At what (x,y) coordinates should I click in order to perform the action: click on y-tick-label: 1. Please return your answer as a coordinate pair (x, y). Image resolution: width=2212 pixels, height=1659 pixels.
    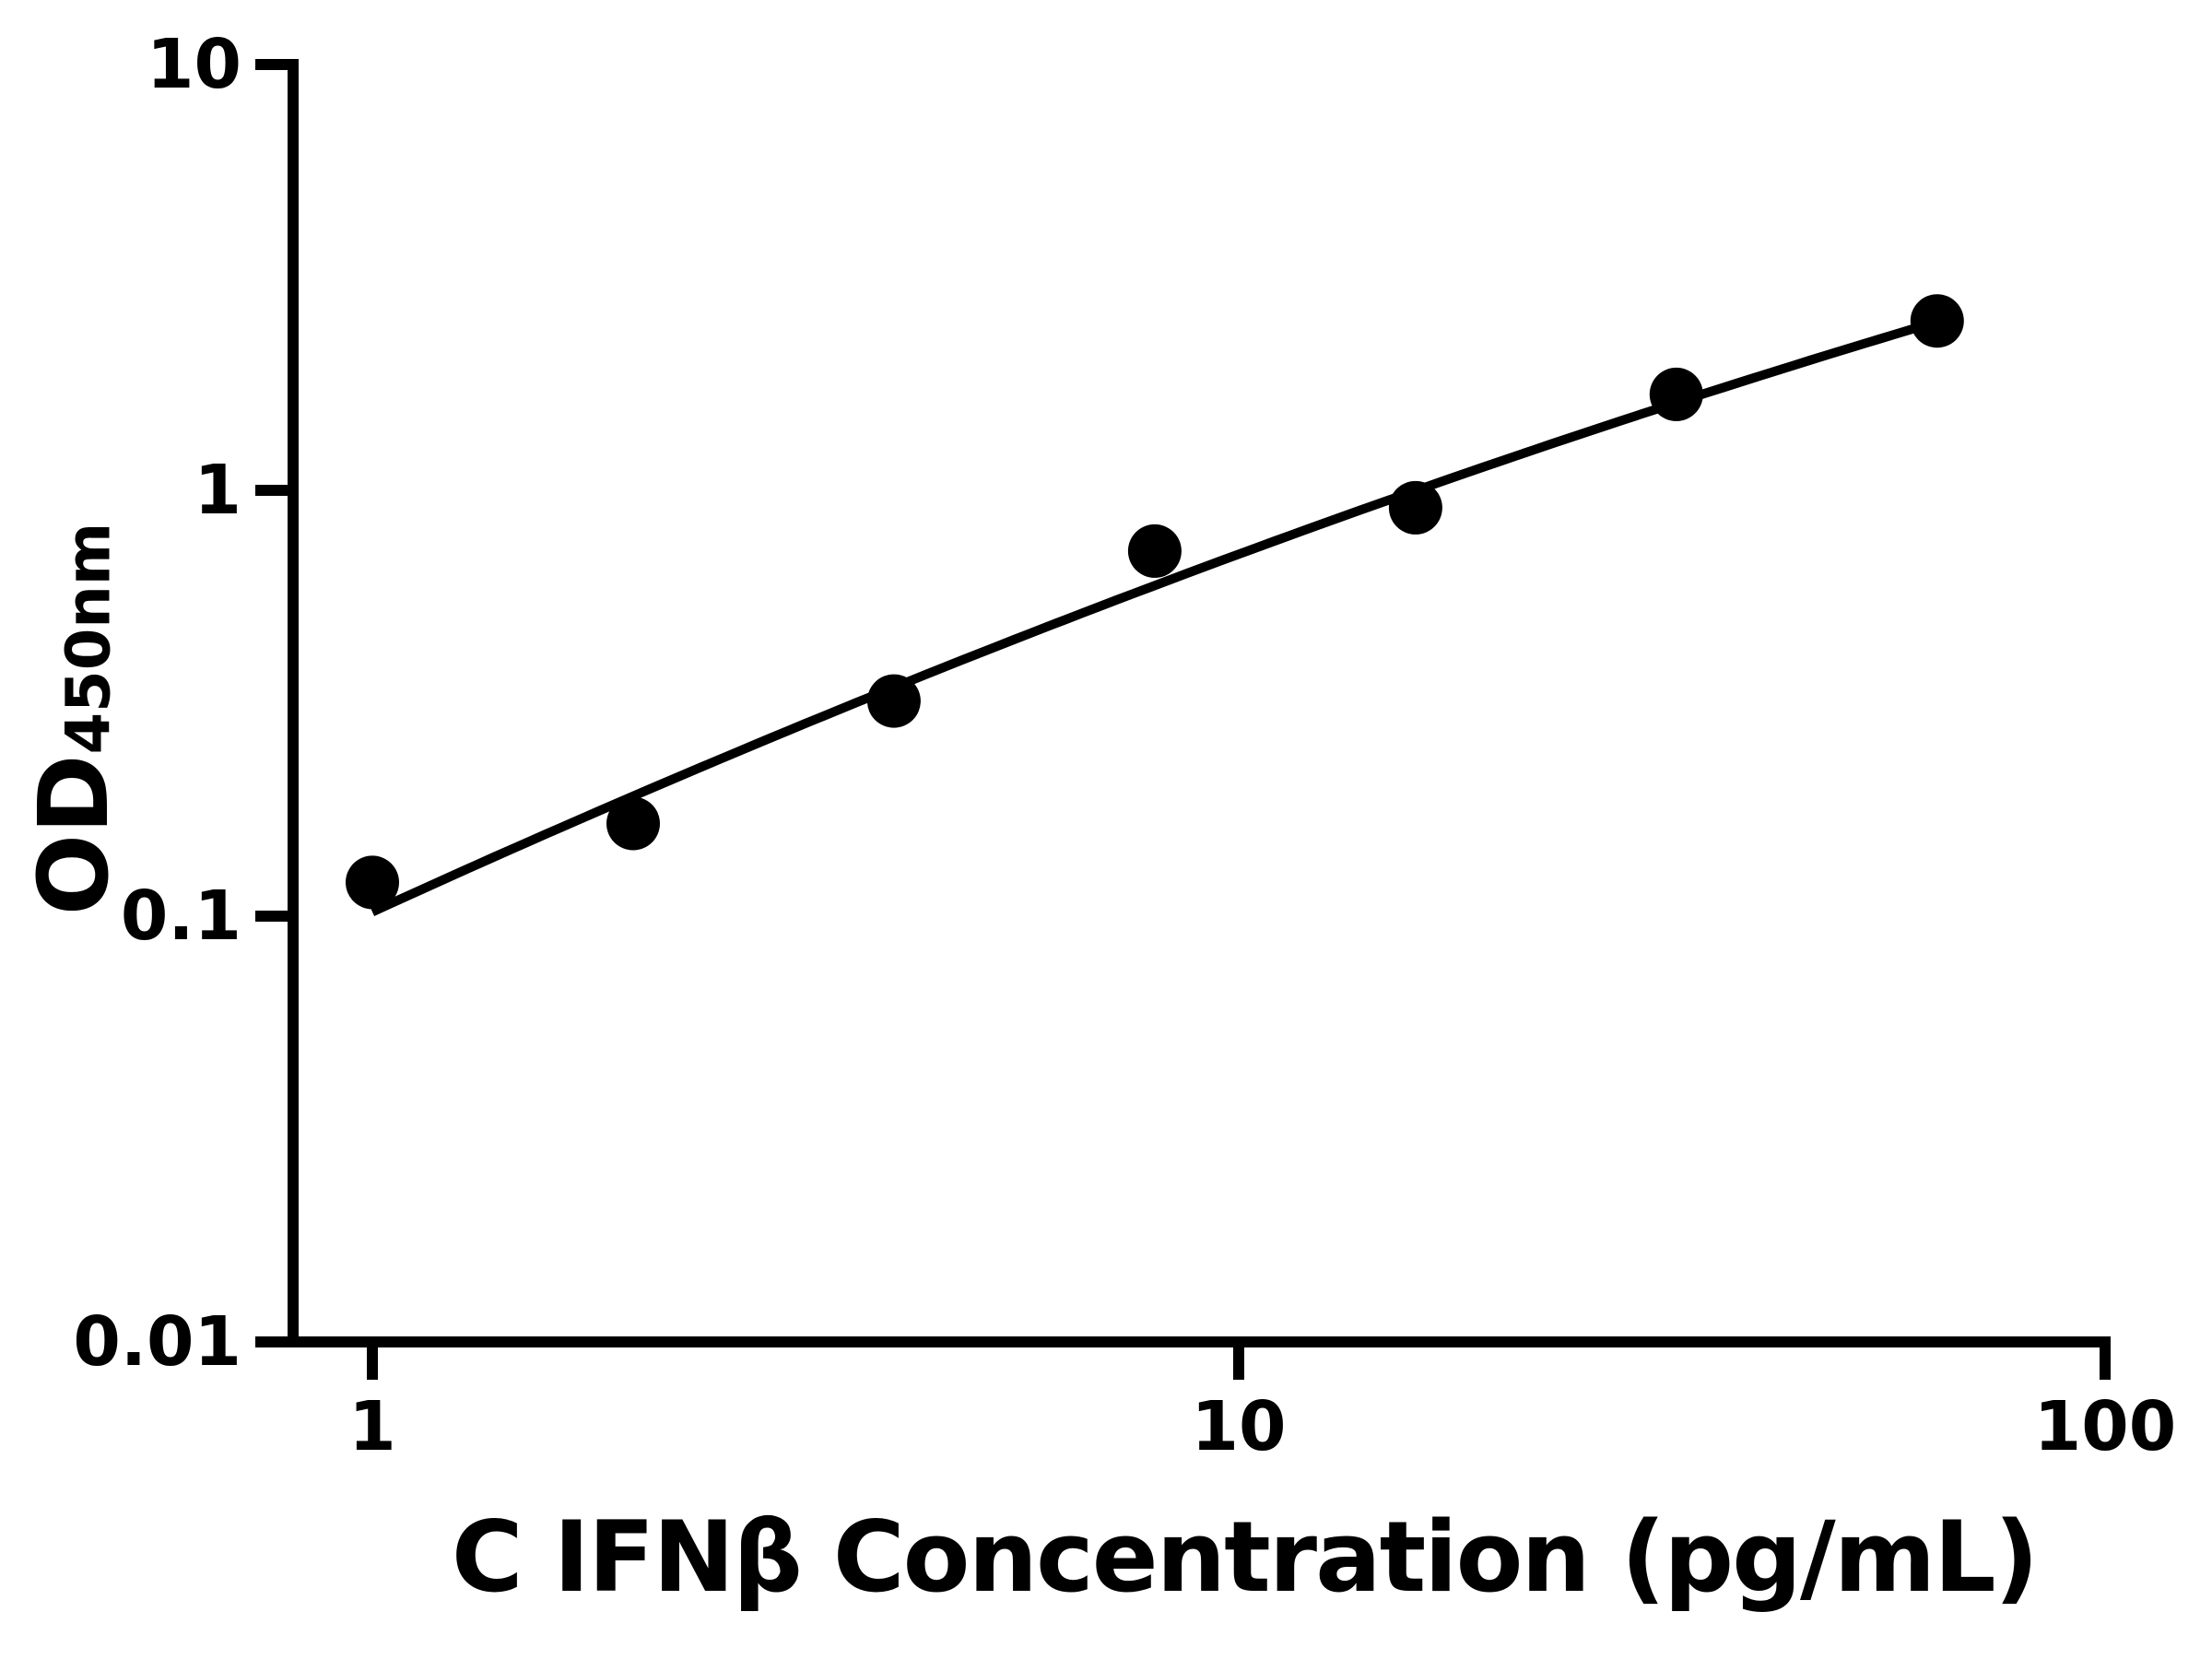
    Looking at the image, I should click on (218, 490).